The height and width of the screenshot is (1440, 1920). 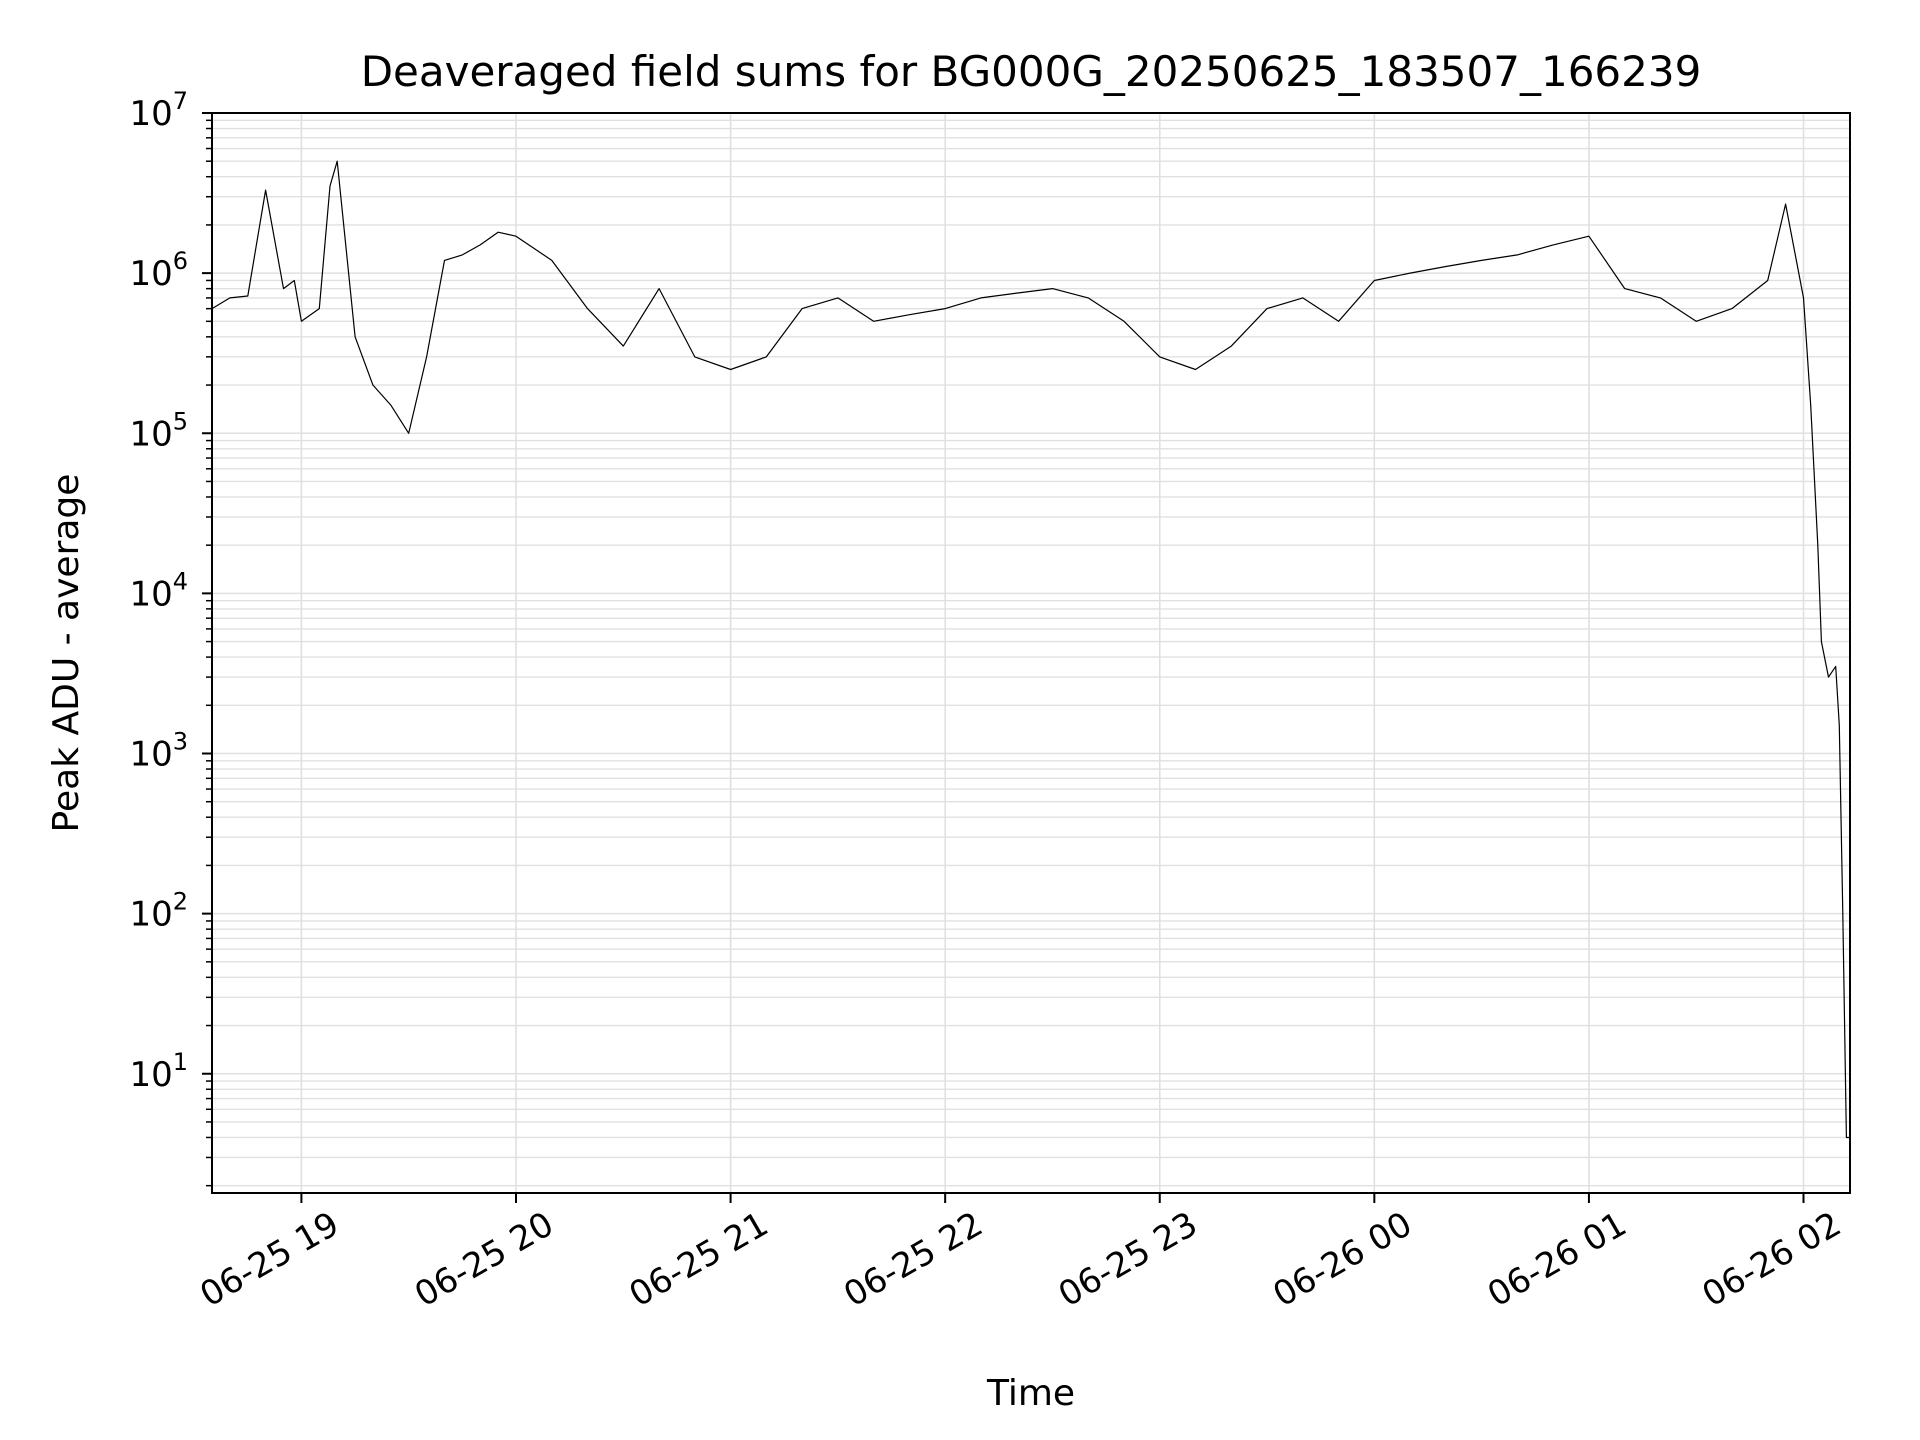 What do you see at coordinates (158, 911) in the screenshot?
I see `y-tick-label: 10²` at bounding box center [158, 911].